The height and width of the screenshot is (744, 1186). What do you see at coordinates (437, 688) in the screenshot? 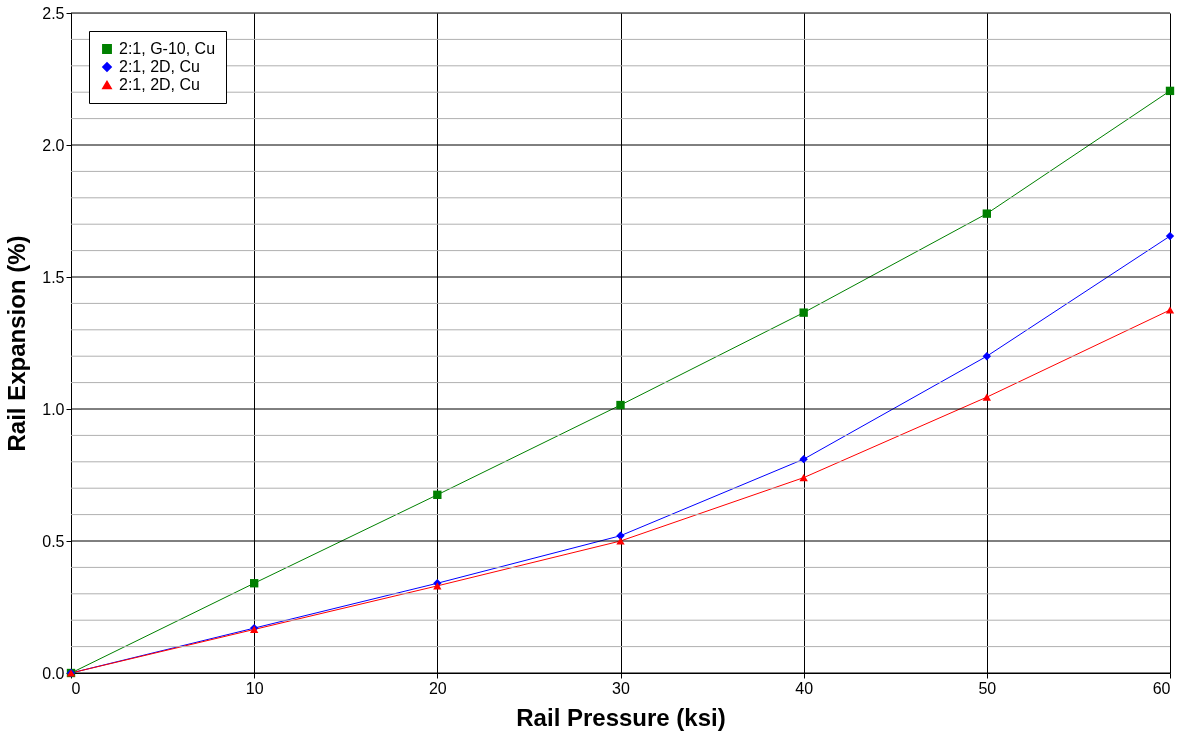
I see `x-tick-label: 20` at bounding box center [437, 688].